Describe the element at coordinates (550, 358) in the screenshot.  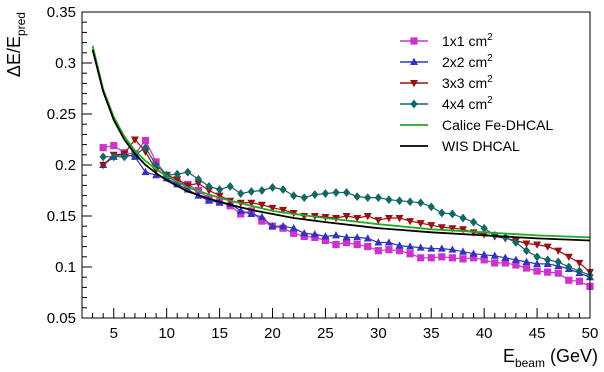
I see `x-axis-title: Ebeam (GeV)` at that location.